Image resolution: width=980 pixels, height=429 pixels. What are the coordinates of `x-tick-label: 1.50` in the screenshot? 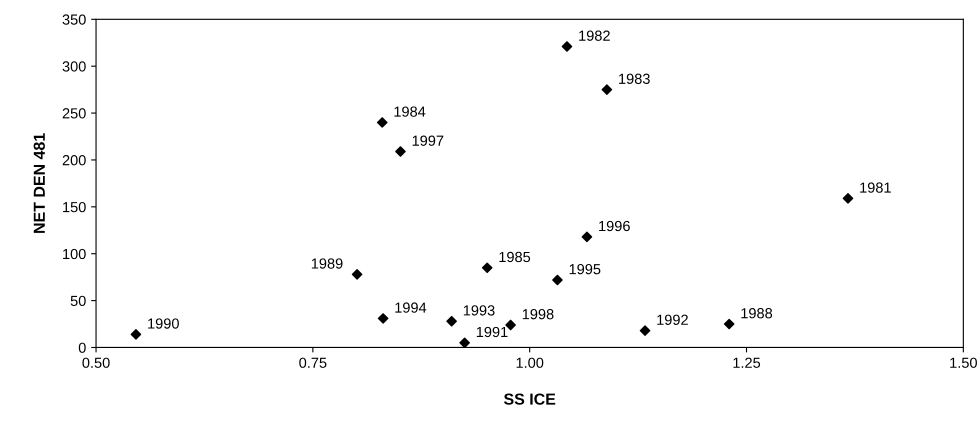 It's located at (963, 363).